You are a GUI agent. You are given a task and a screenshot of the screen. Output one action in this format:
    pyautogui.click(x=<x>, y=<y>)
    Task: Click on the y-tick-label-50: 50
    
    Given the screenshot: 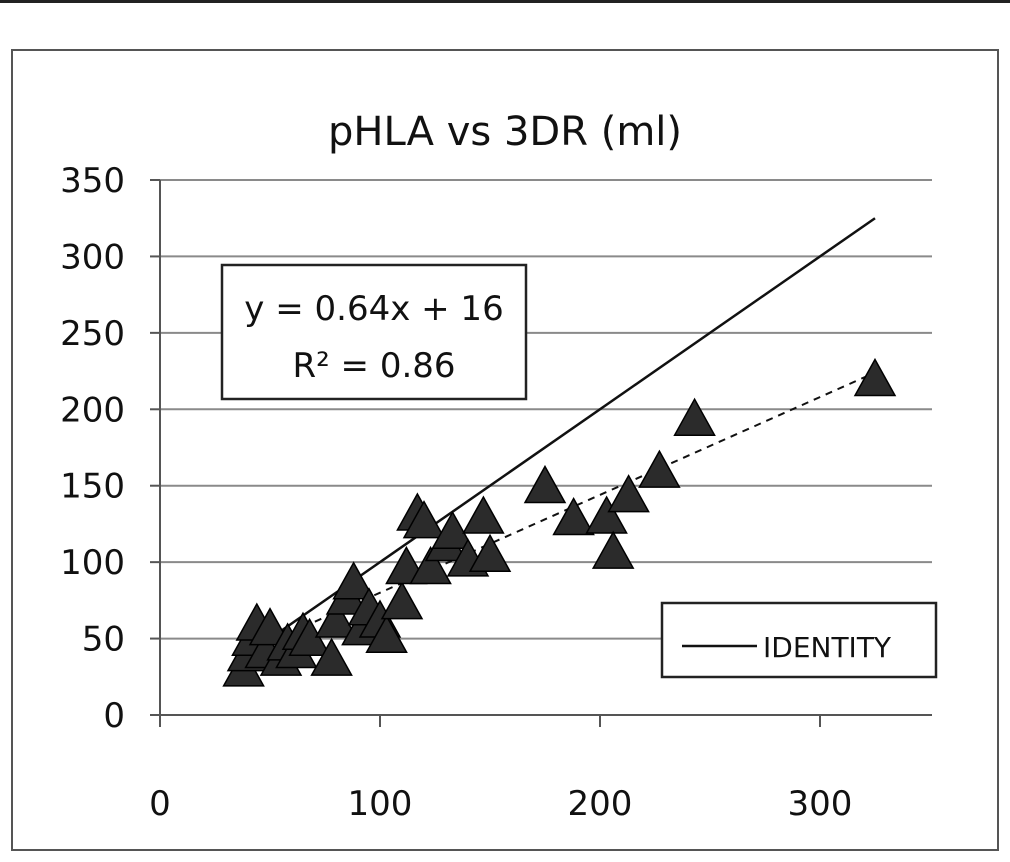 What is the action you would take?
    pyautogui.click(x=103, y=640)
    